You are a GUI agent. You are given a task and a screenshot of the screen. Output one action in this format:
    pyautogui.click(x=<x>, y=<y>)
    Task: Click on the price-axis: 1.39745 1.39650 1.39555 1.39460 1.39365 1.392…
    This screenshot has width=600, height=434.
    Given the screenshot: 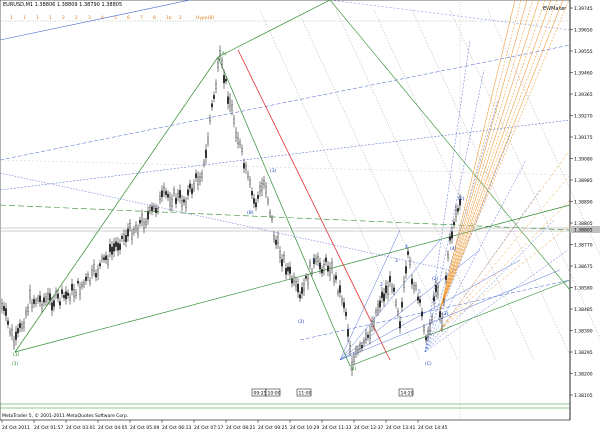 What is the action you would take?
    pyautogui.click(x=581, y=202)
    